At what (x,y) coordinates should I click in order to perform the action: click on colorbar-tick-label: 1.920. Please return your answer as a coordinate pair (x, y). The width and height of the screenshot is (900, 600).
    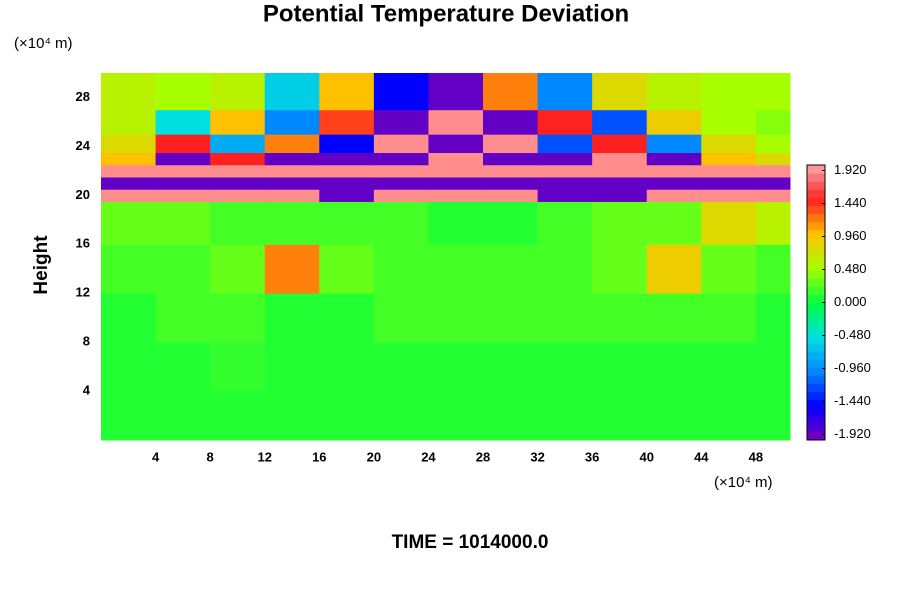
    Looking at the image, I should click on (850, 169).